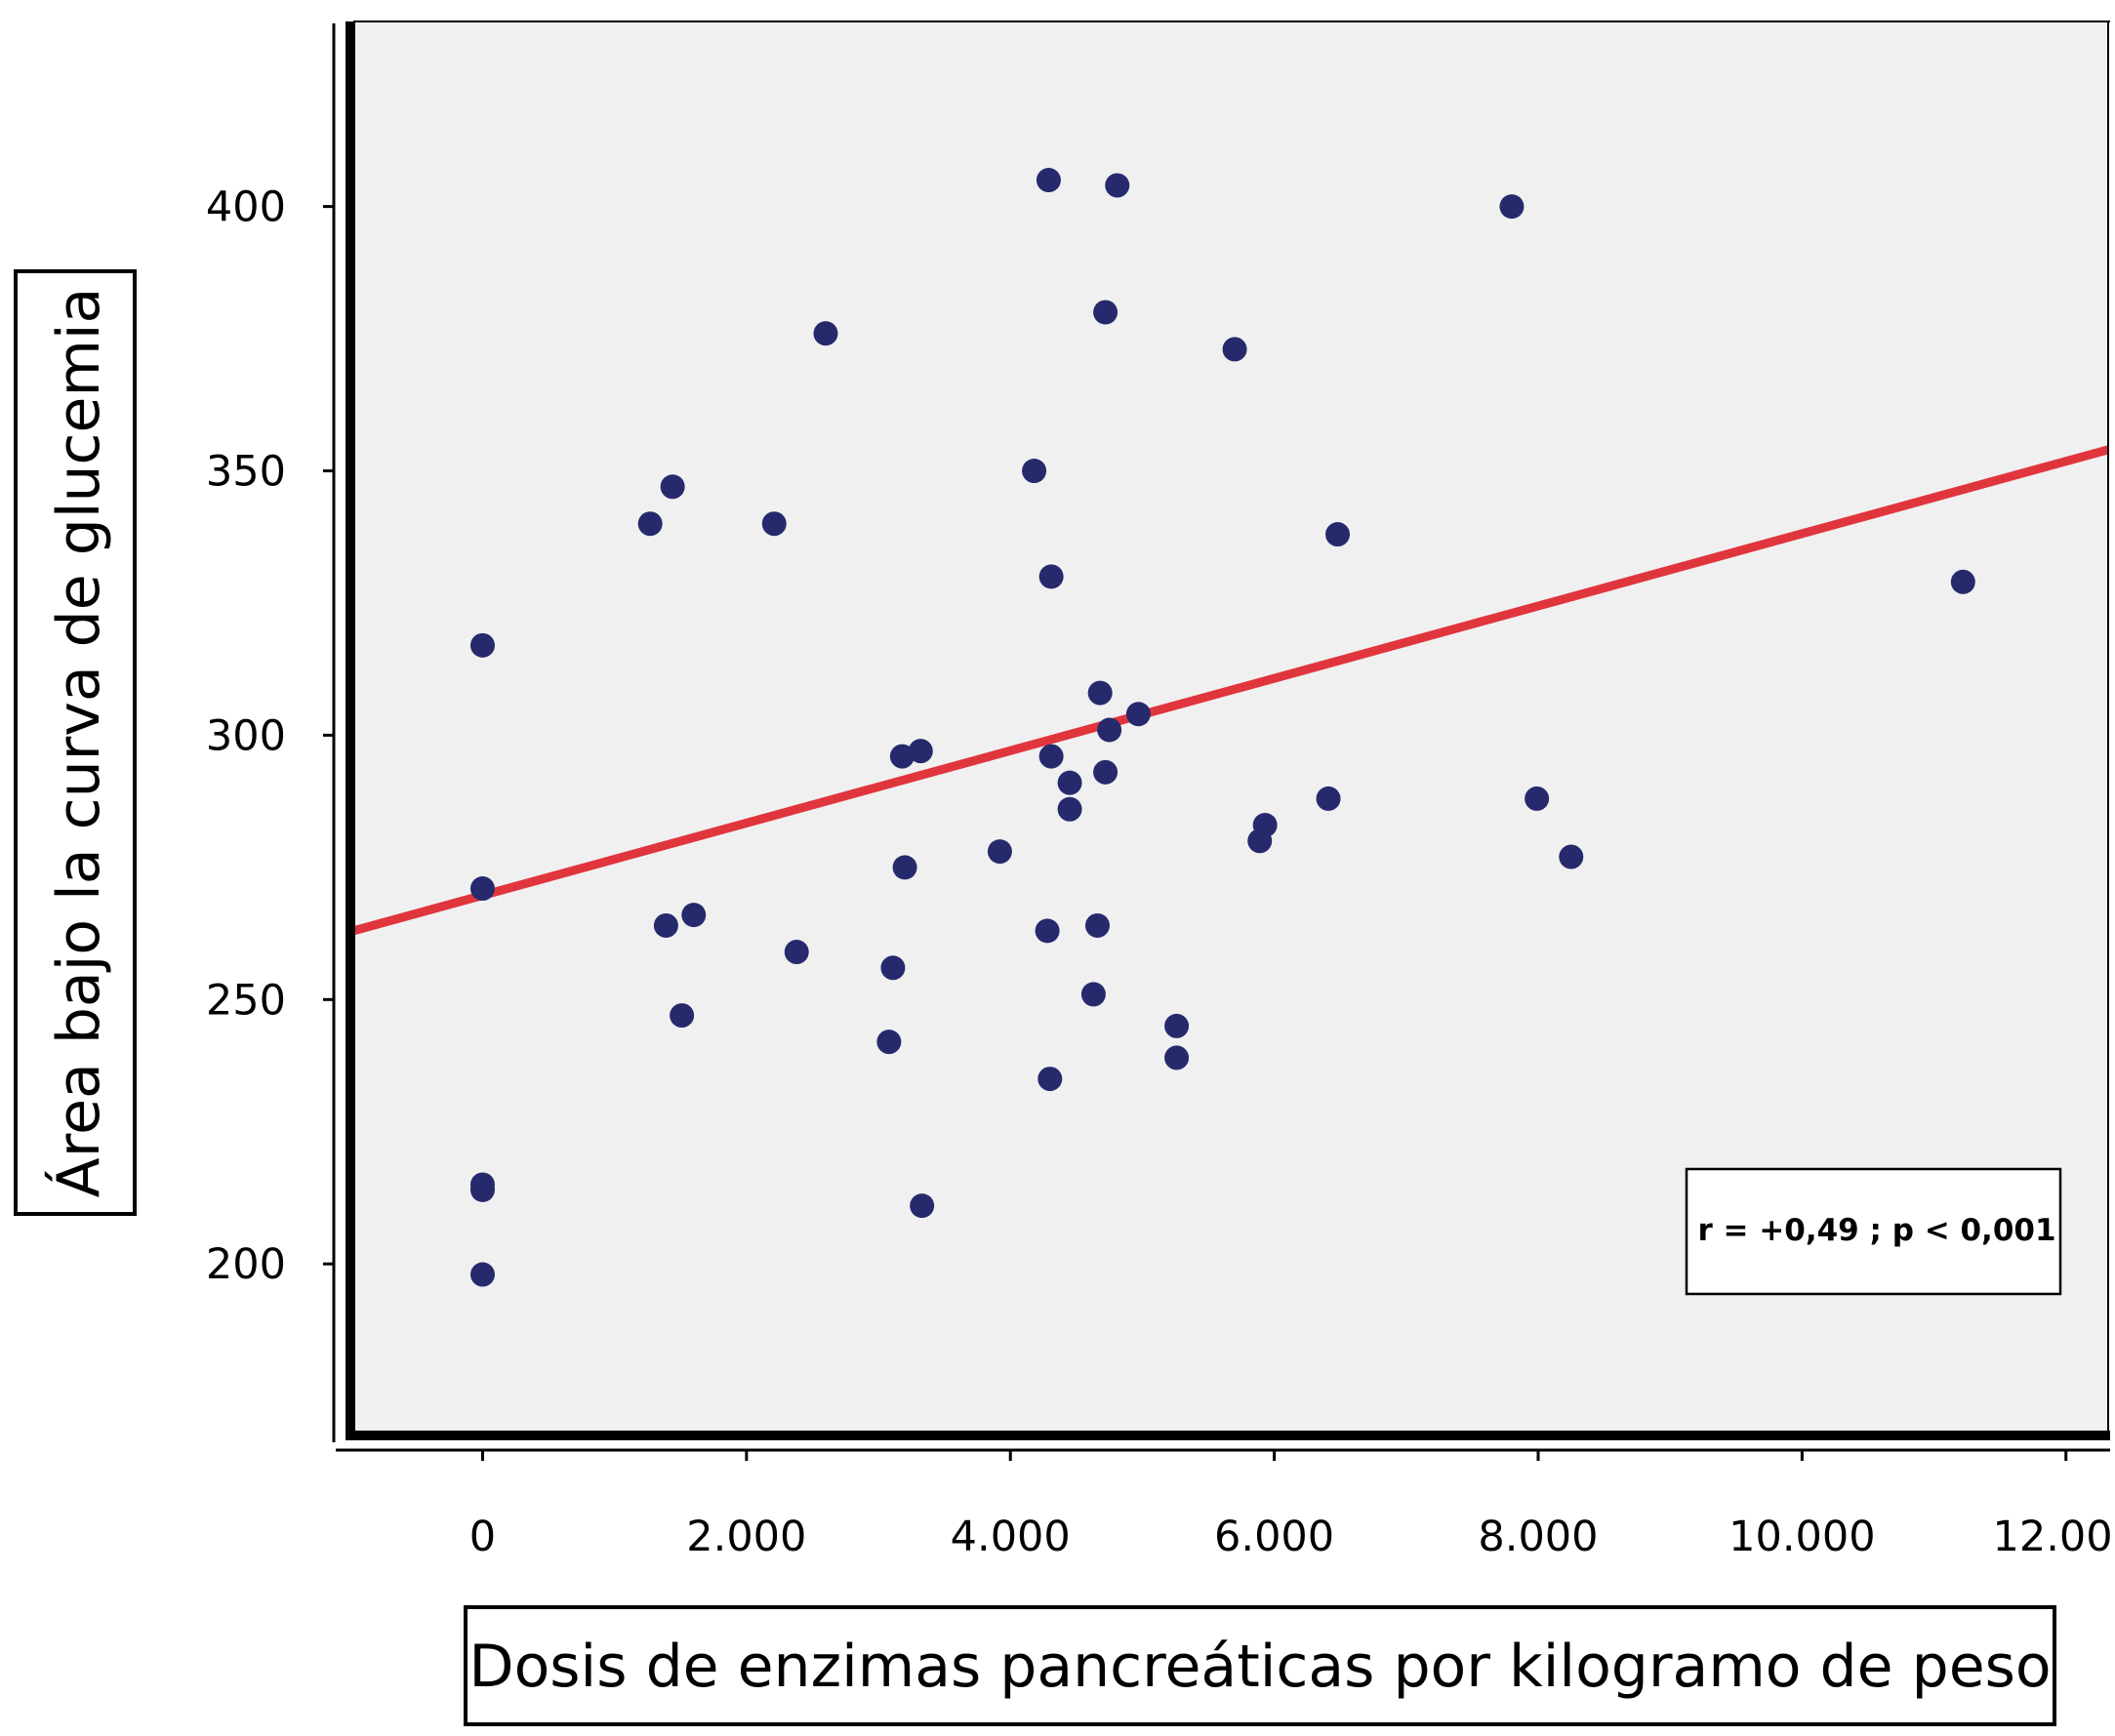 The height and width of the screenshot is (1736, 2115). I want to click on x-tick-label: 2.000, so click(746, 1537).